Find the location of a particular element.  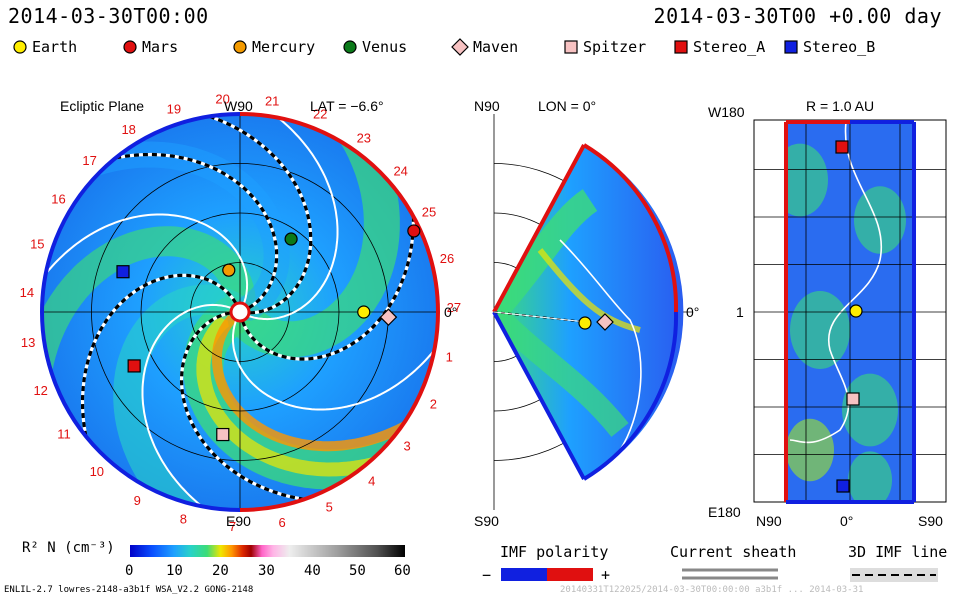

colorbar-tick: 40 is located at coordinates (312, 571).